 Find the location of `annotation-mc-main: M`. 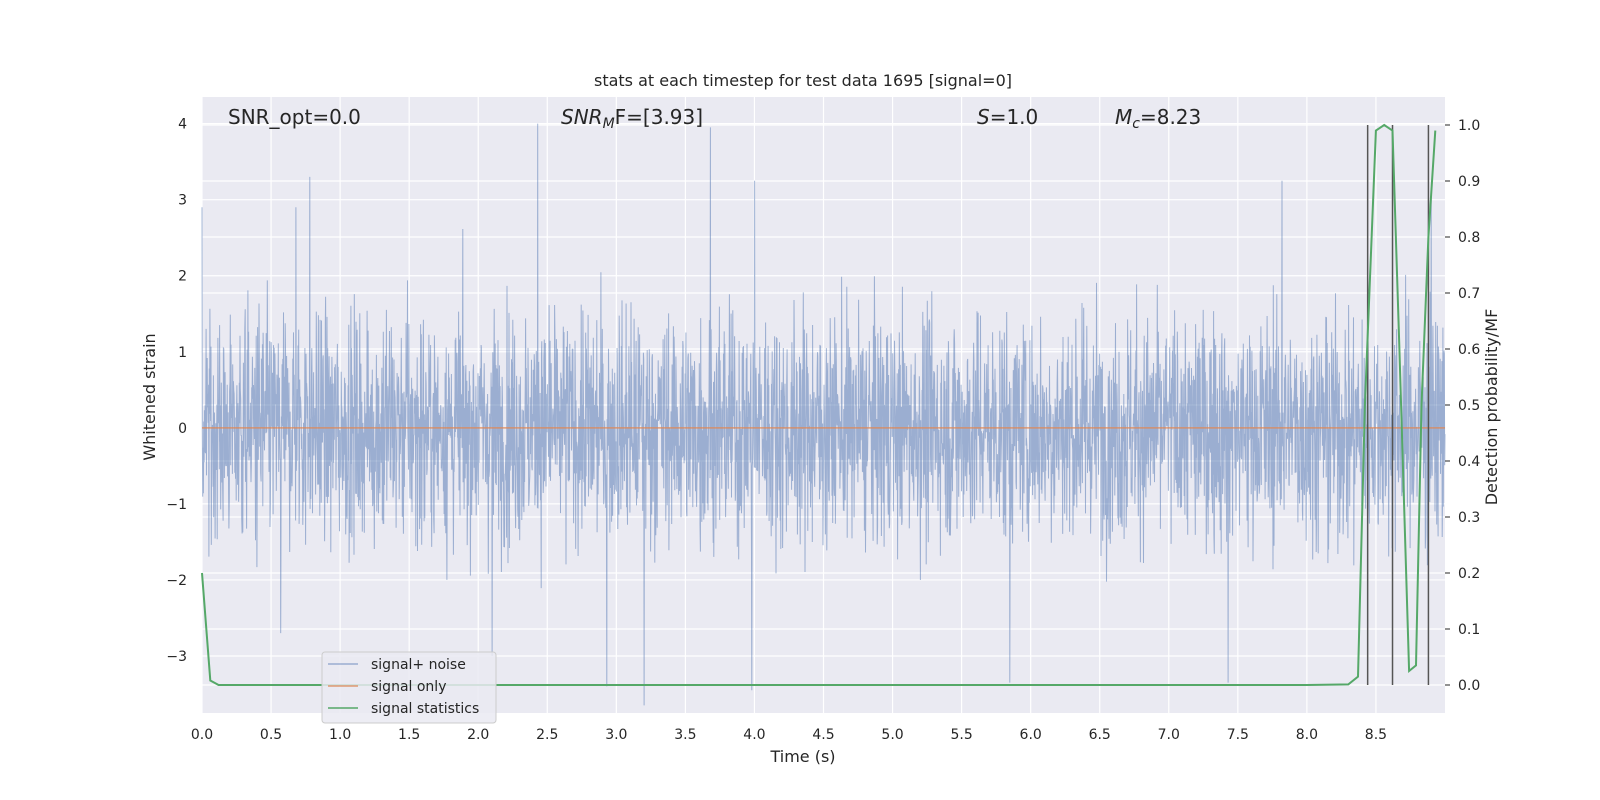

annotation-mc-main: M is located at coordinates (1123, 117).